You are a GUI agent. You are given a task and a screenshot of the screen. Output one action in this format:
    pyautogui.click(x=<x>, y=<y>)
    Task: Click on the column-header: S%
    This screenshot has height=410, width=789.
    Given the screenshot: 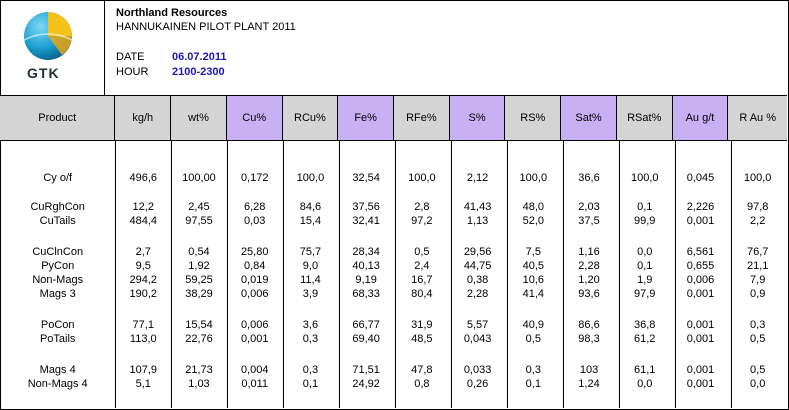 What is the action you would take?
    pyautogui.click(x=477, y=118)
    